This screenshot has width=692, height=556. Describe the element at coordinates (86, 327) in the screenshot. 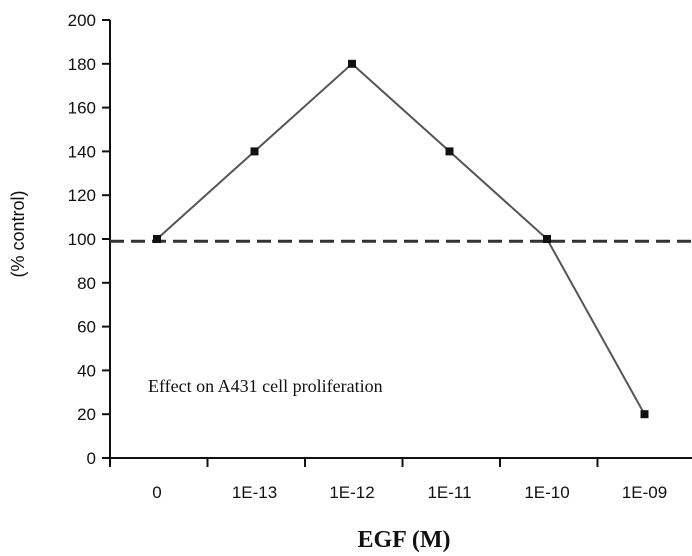

I see `y-tick-label: 60` at that location.